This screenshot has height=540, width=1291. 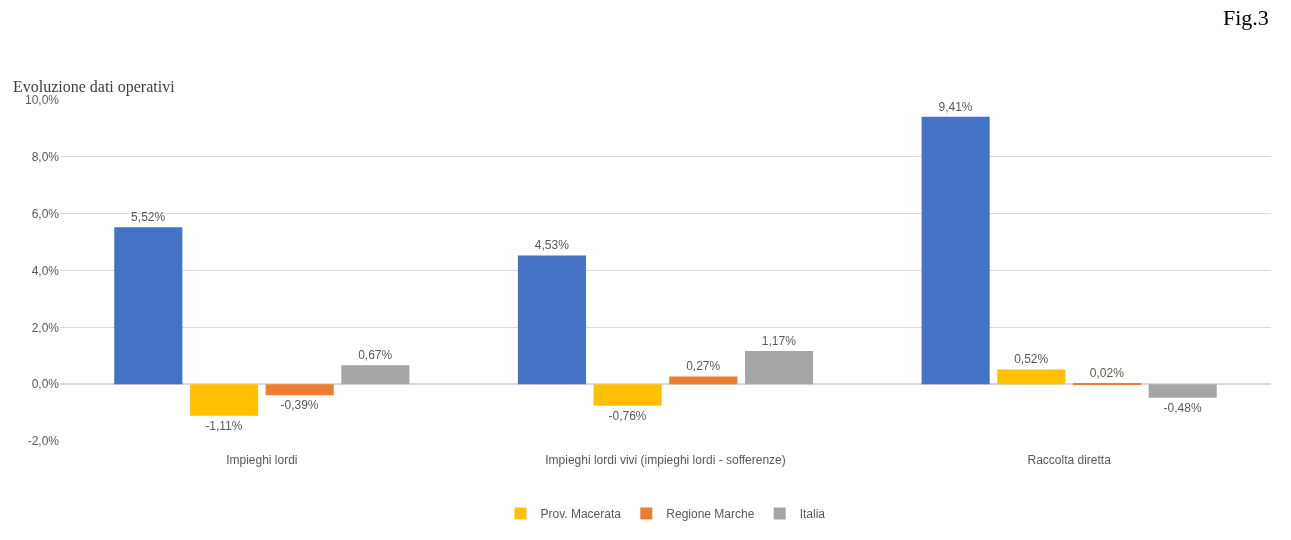 I want to click on y-tick-label: 0,0%, so click(x=45, y=384).